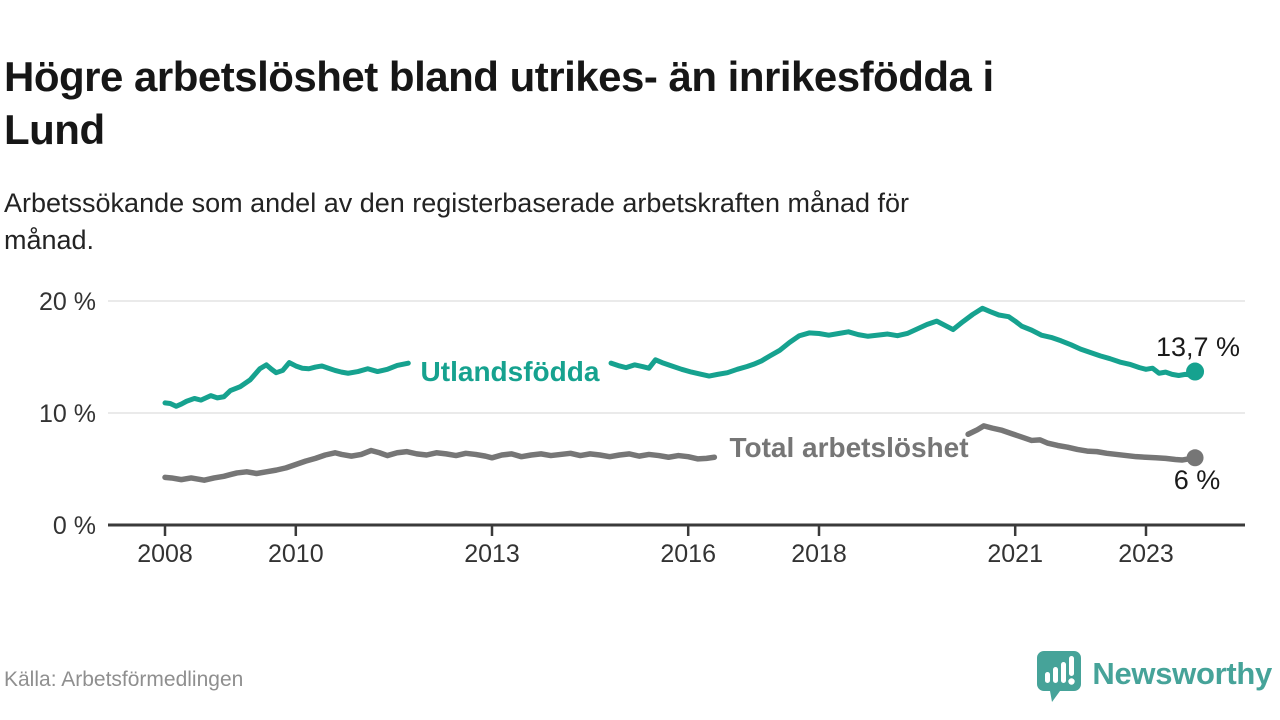 This screenshot has width=1280, height=720. What do you see at coordinates (67, 302) in the screenshot?
I see `y-axis-label: 20 %` at bounding box center [67, 302].